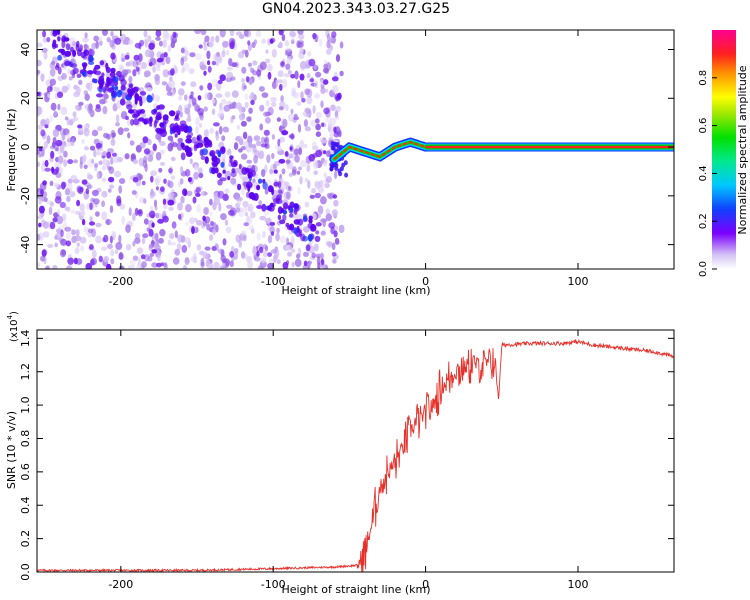  Describe the element at coordinates (341, 169) in the screenshot. I see `cluster-blob` at that location.